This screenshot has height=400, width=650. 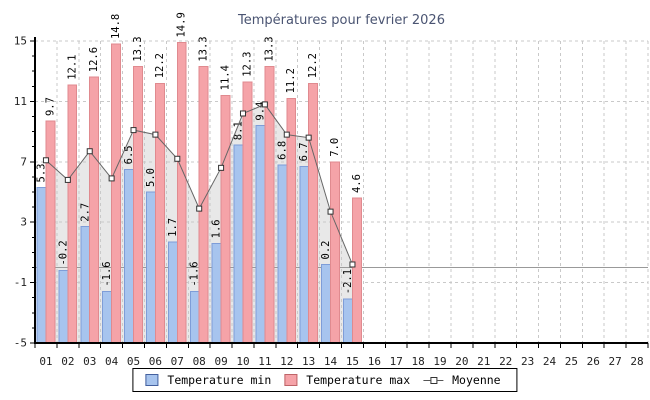 What do you see at coordinates (483, 361) in the screenshot?
I see `x-tick-label-day-21: 21` at bounding box center [483, 361].